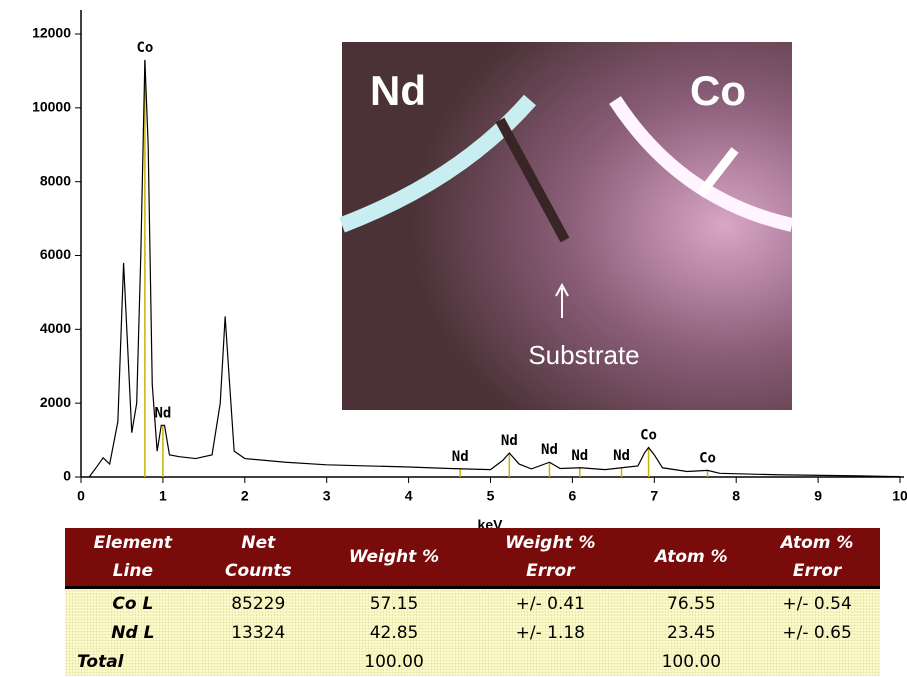 This screenshot has width=907, height=677. I want to click on table-cell: 76.55, so click(691, 602).